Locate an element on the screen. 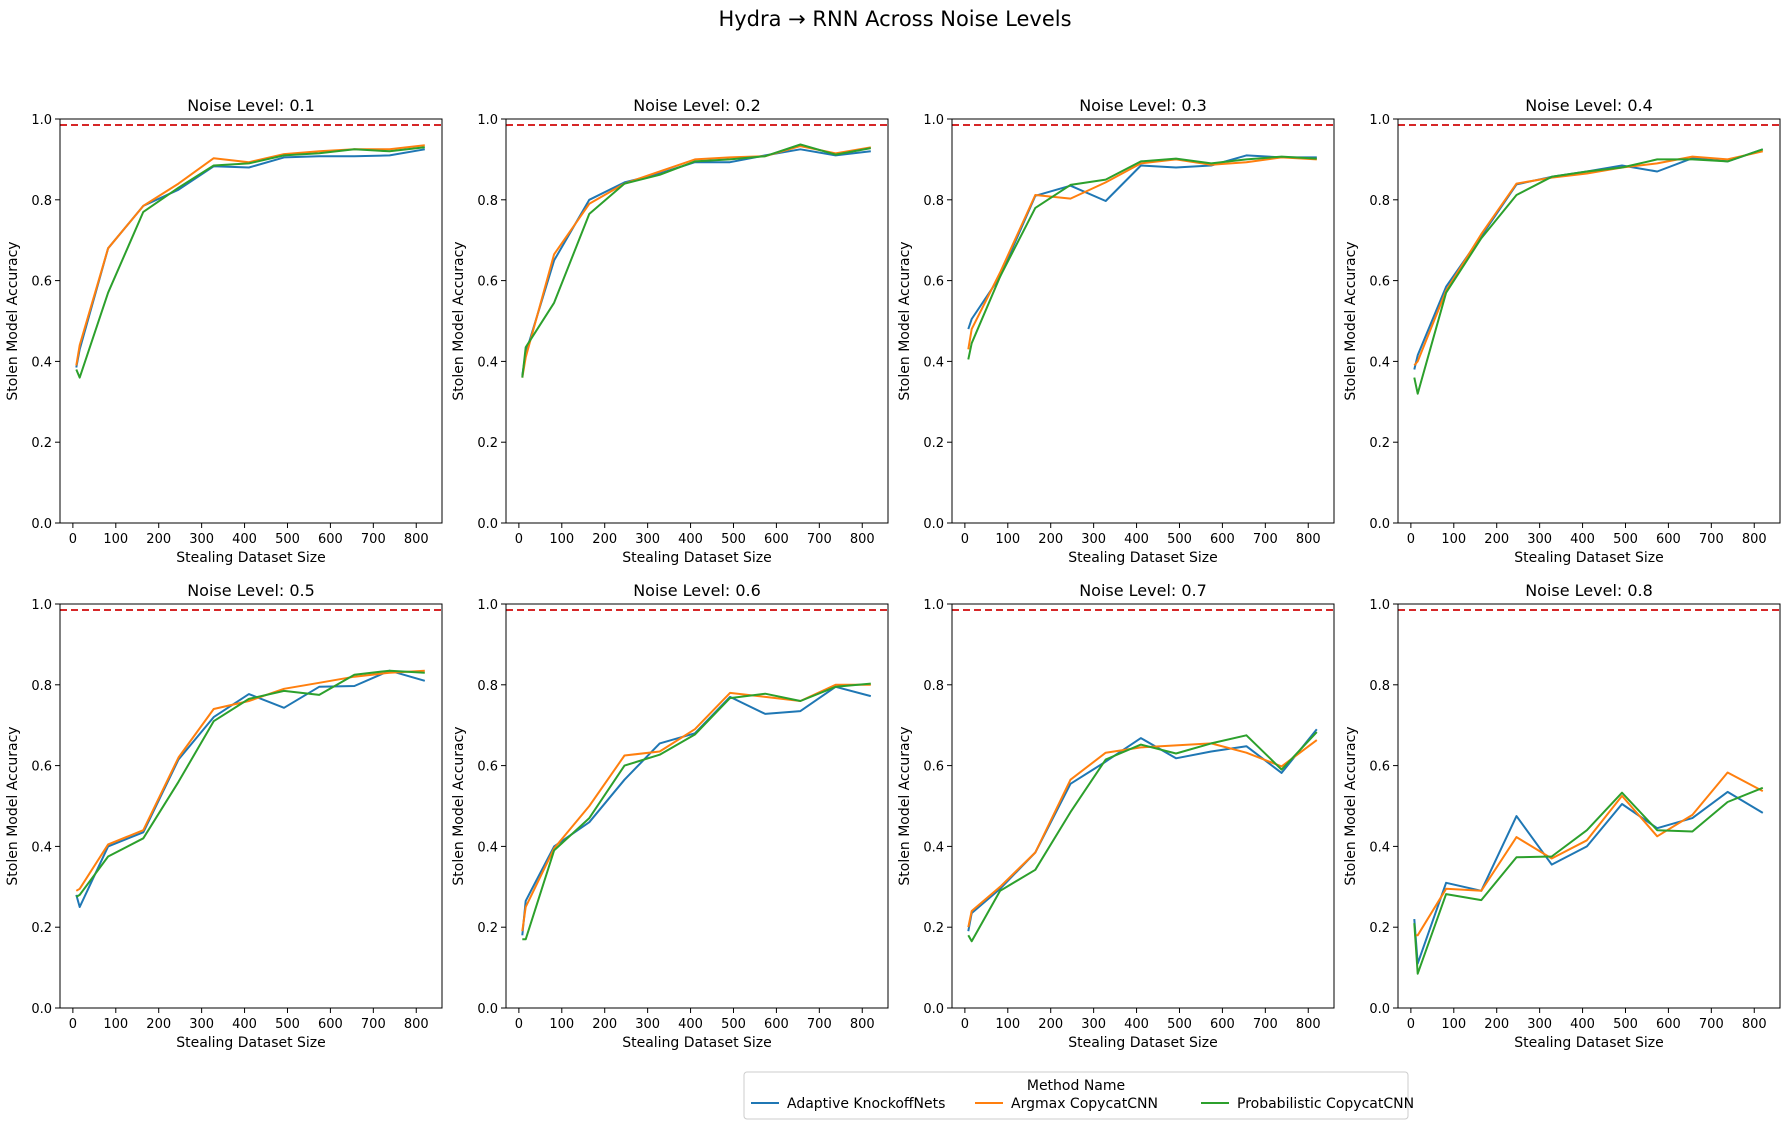 The height and width of the screenshot is (1129, 1790). subplot-title: Noise Level: 0.7 is located at coordinates (1143, 590).